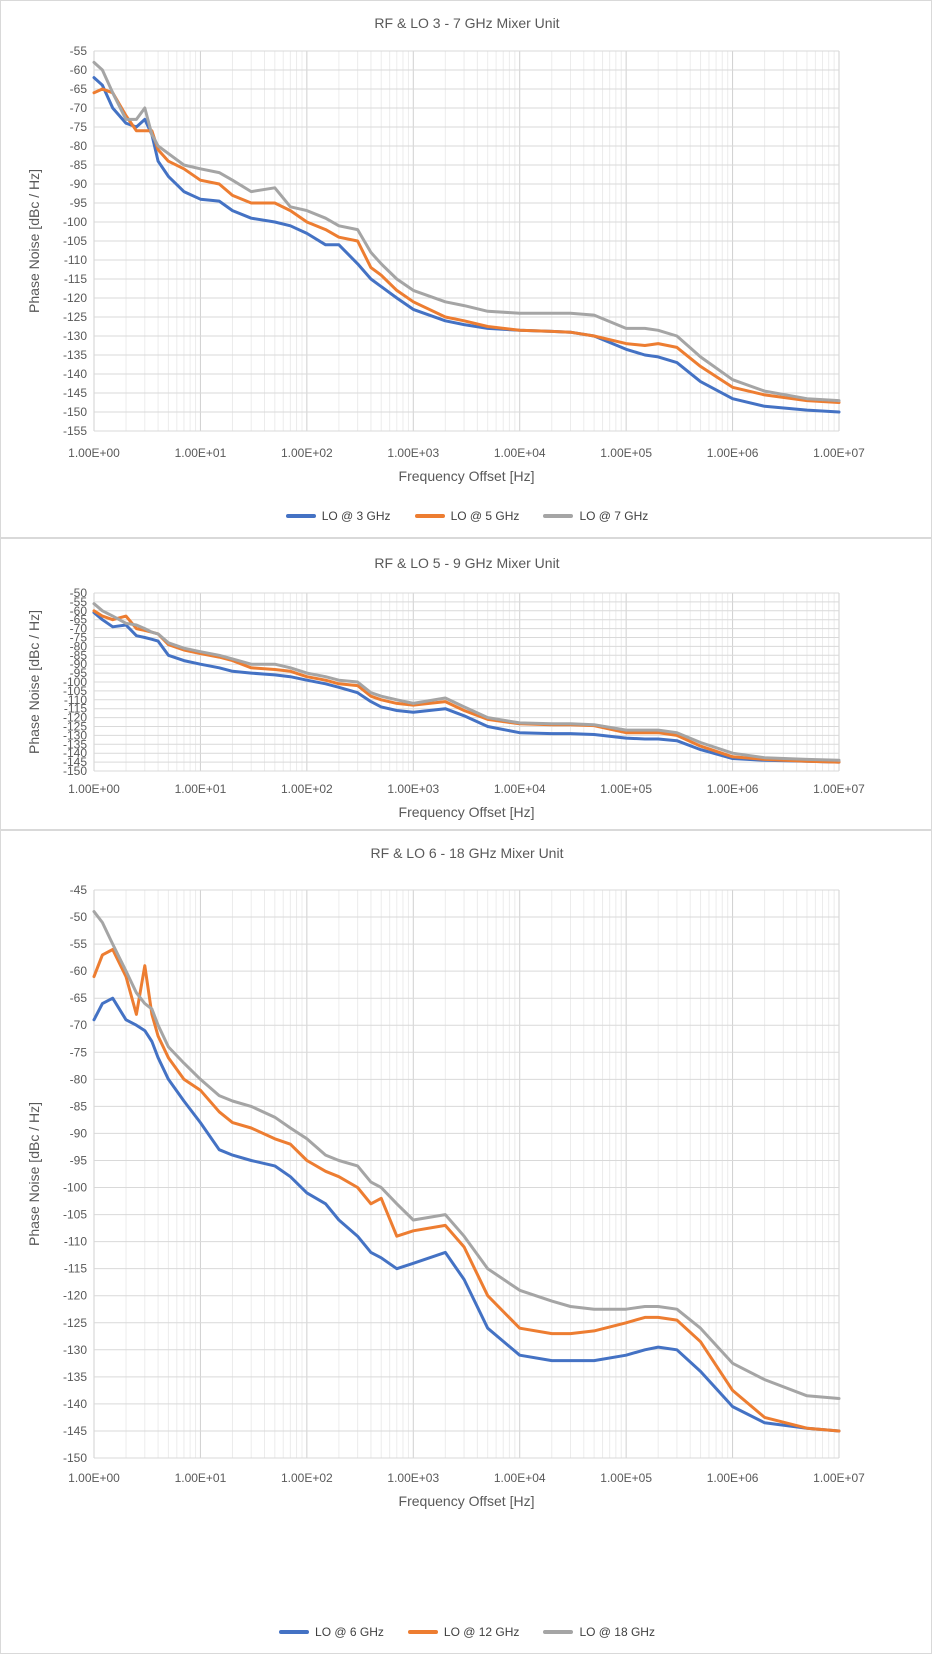 This screenshot has height=1655, width=932. What do you see at coordinates (75, 744) in the screenshot?
I see `y-tick-label: -135` at bounding box center [75, 744].